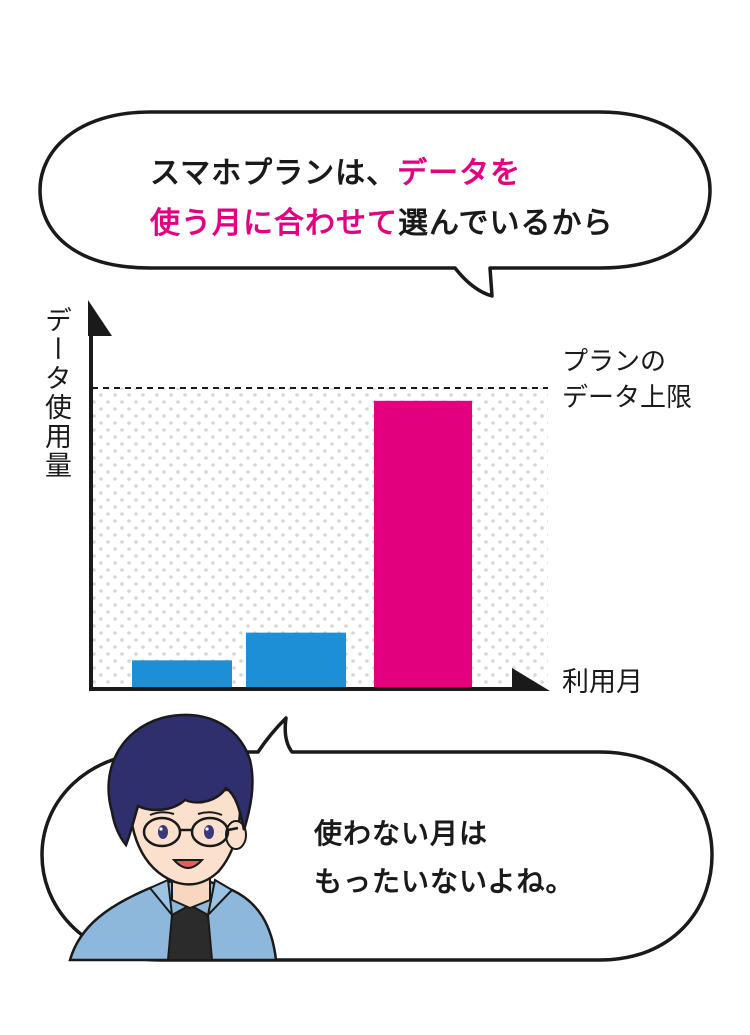  What do you see at coordinates (55, 393) in the screenshot?
I see `y-axis-label: データ使用量` at bounding box center [55, 393].